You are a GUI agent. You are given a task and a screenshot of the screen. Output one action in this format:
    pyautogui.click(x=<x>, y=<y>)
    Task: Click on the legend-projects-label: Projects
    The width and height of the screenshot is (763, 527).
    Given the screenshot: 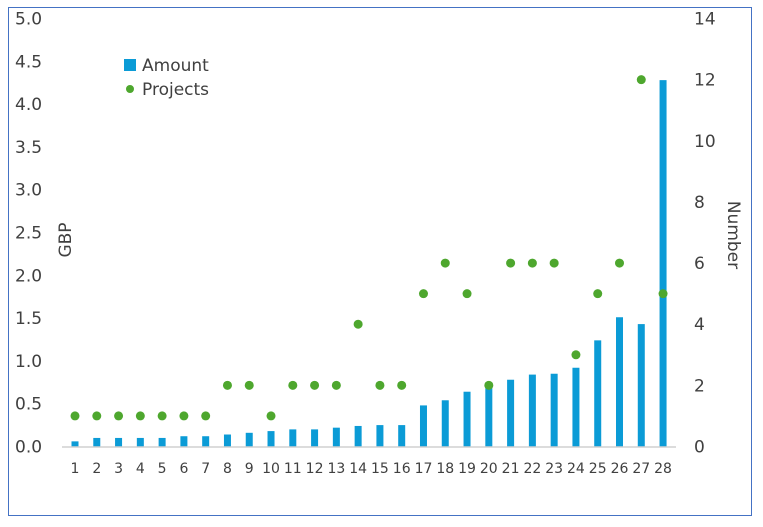 What is the action you would take?
    pyautogui.click(x=175, y=90)
    